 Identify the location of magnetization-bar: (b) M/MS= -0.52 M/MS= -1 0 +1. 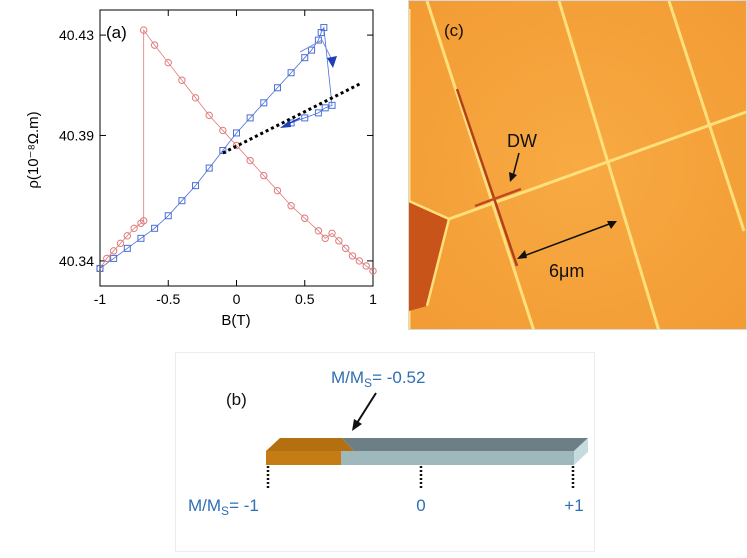
(388, 443).